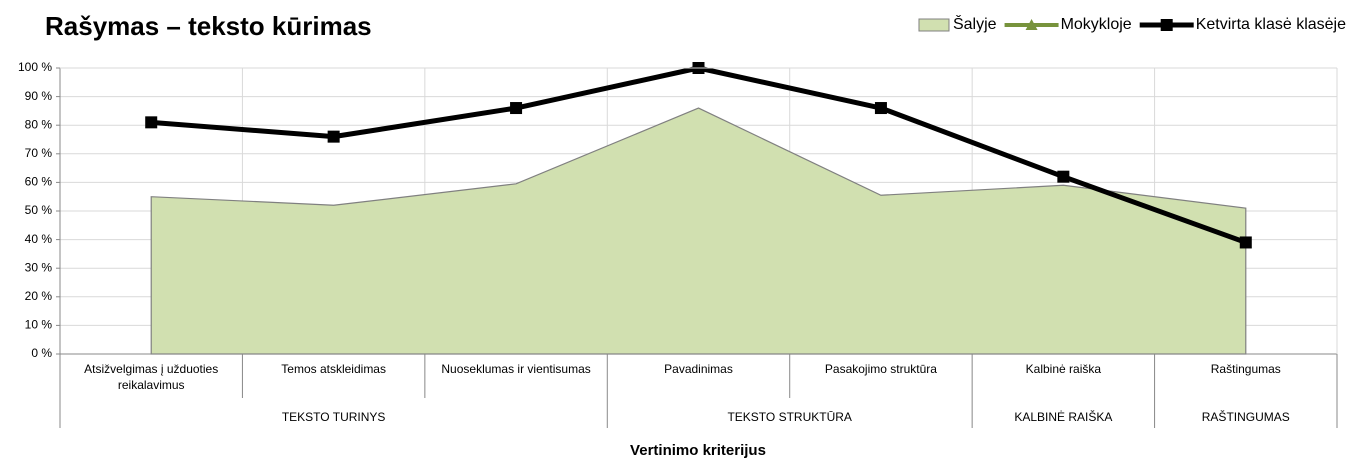  I want to click on y-tick-label: 100 %, so click(35, 67).